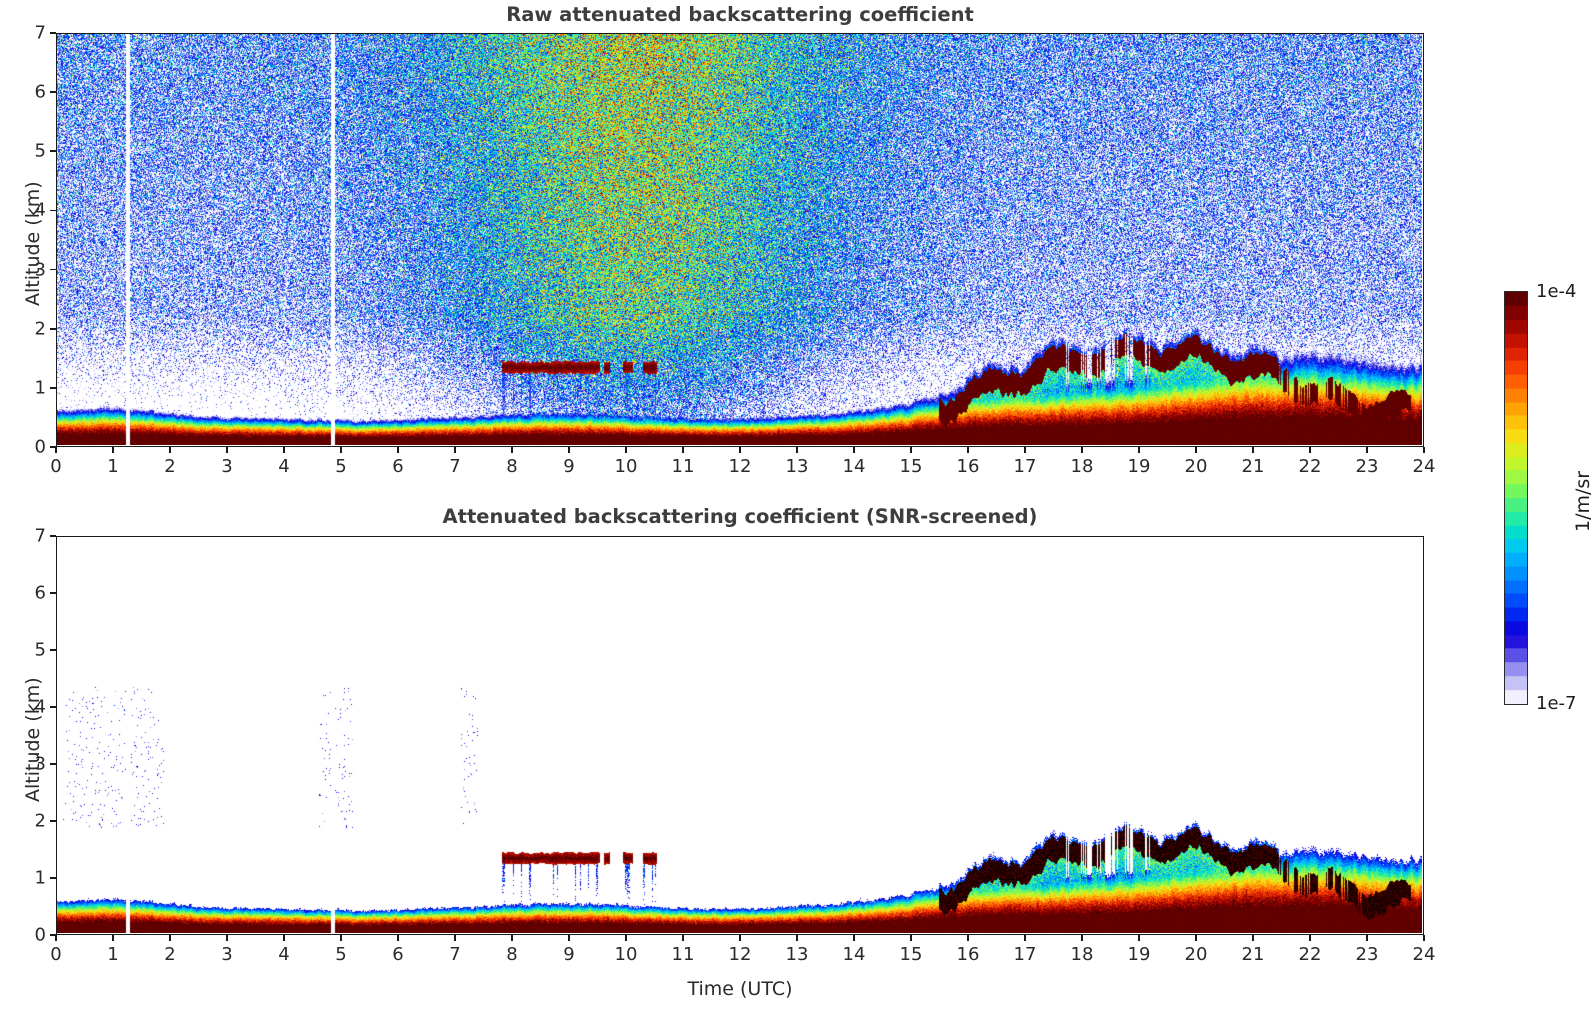  Describe the element at coordinates (1196, 954) in the screenshot. I see `x-tick-label: 20` at that location.